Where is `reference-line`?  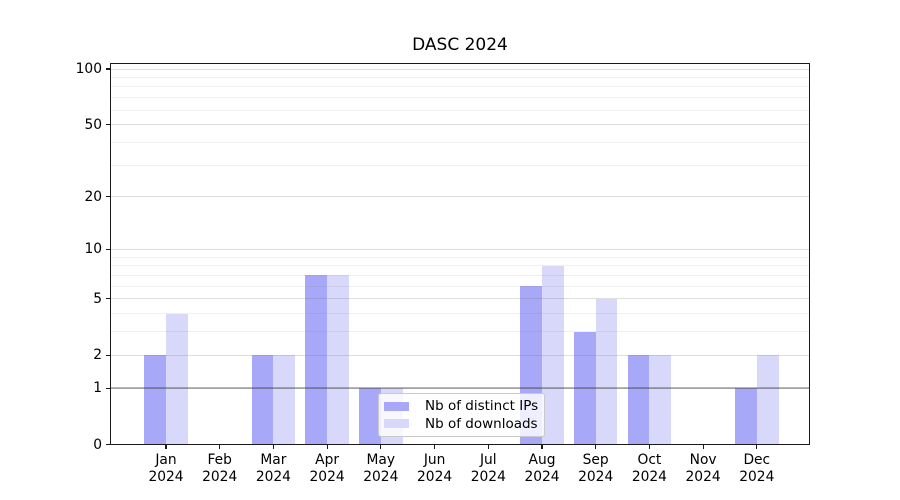 reference-line is located at coordinates (460, 388).